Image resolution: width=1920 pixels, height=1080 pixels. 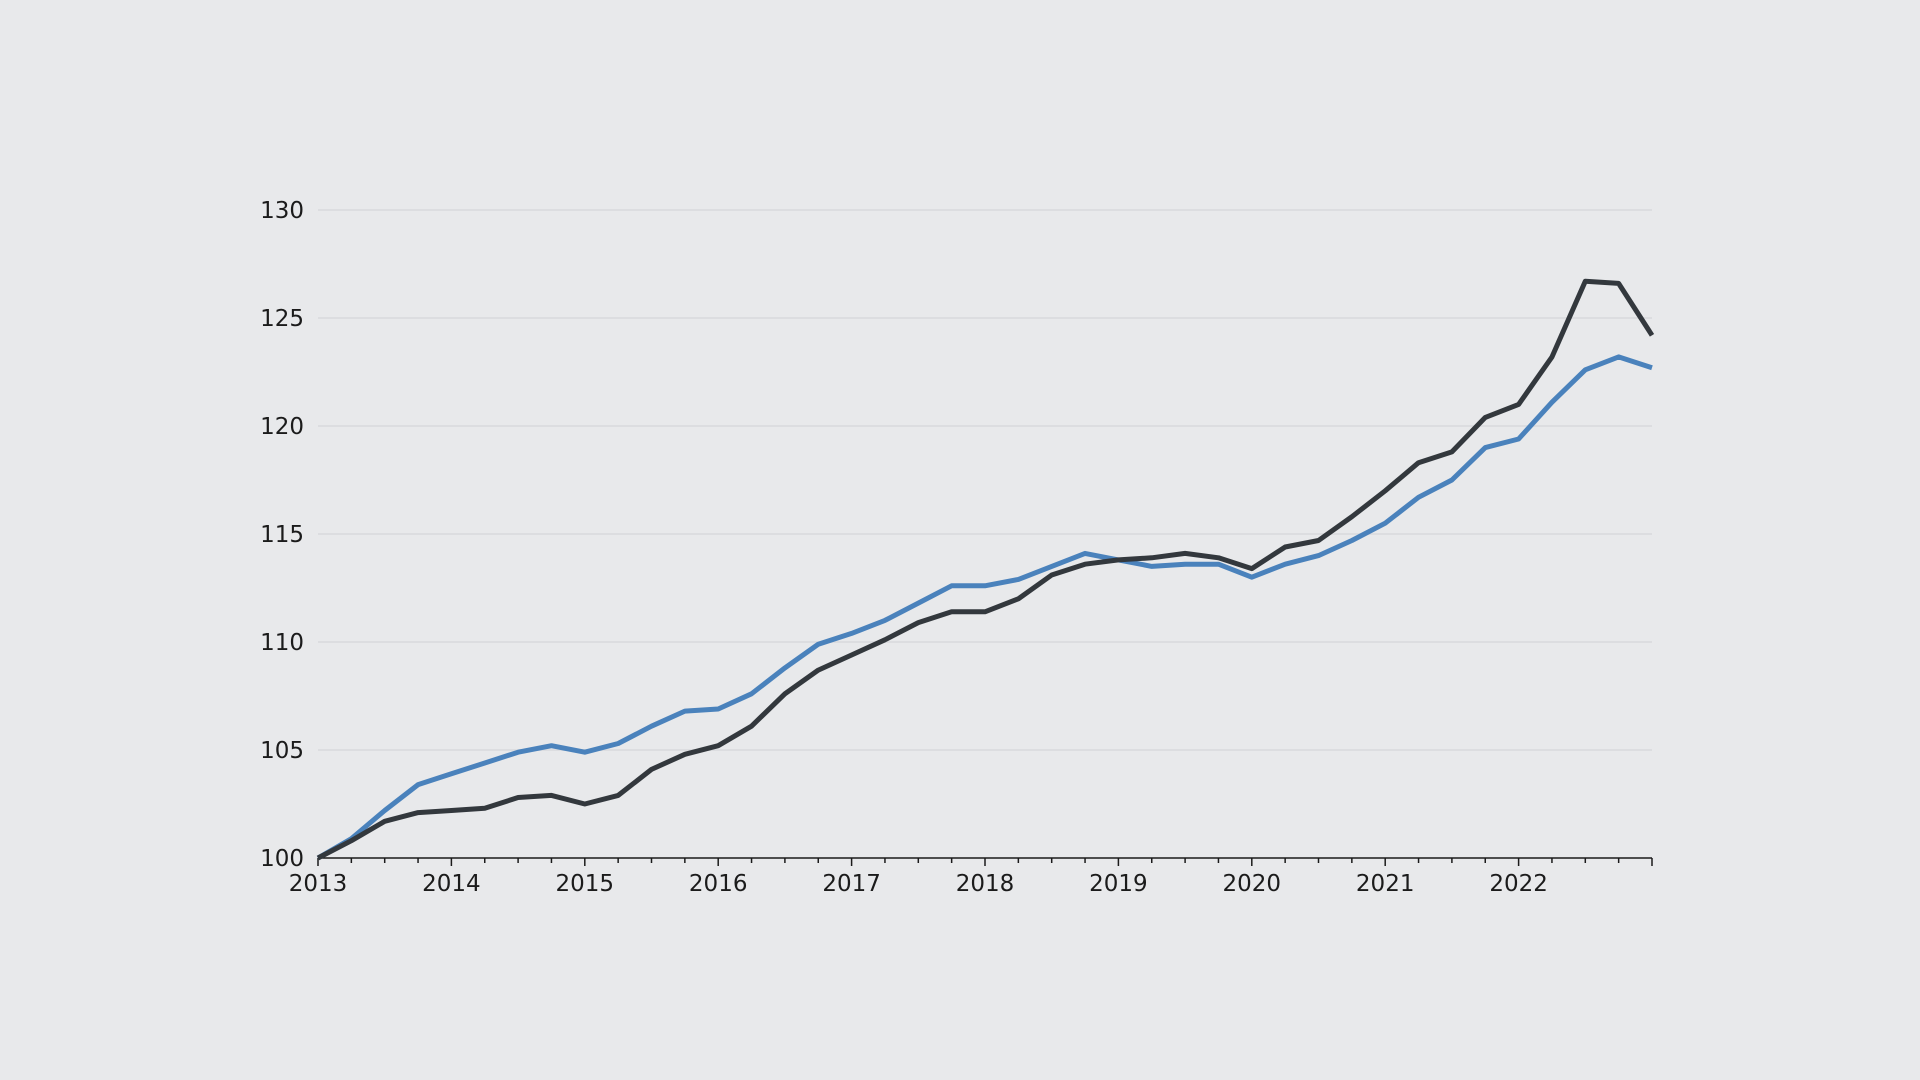 I want to click on x-tick-label: 2014, so click(x=451, y=884).